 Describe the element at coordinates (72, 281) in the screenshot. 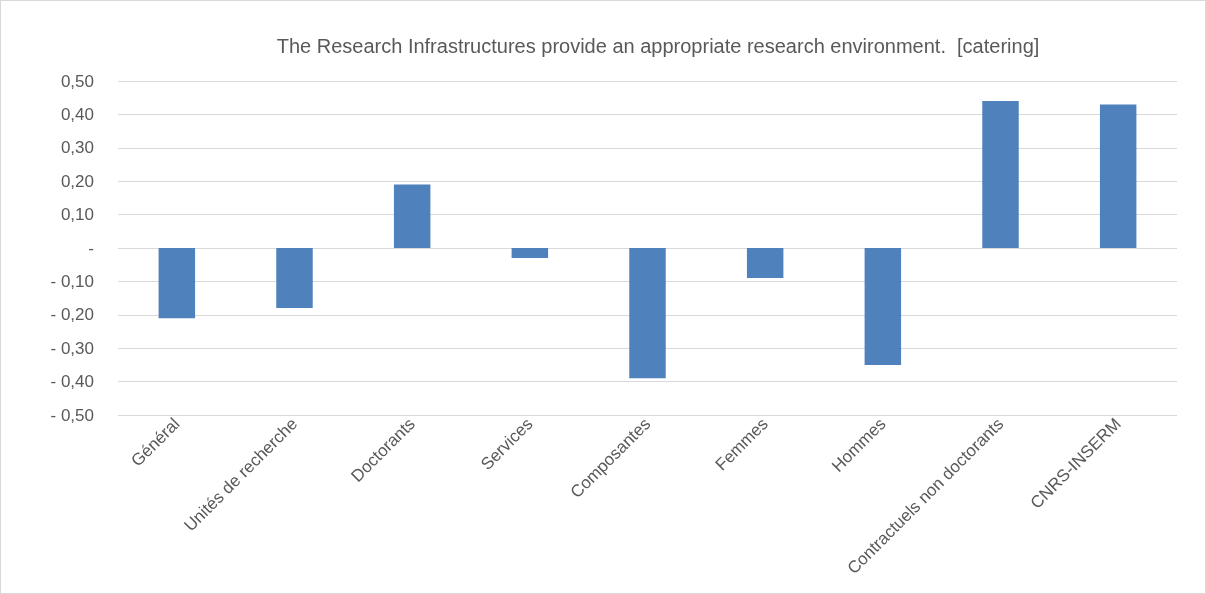

I see `y-tick-label: - 0,10` at that location.